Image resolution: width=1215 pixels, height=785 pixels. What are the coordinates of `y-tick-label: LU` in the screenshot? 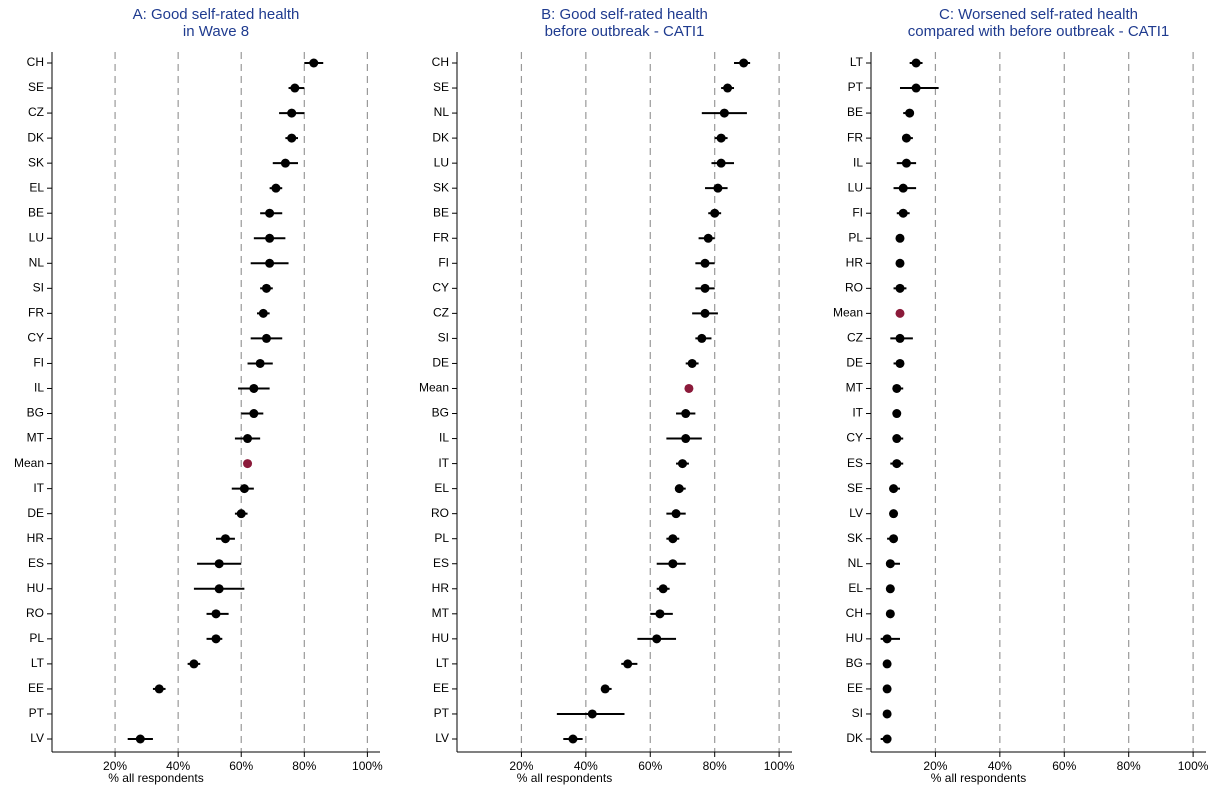 It's located at (441, 162).